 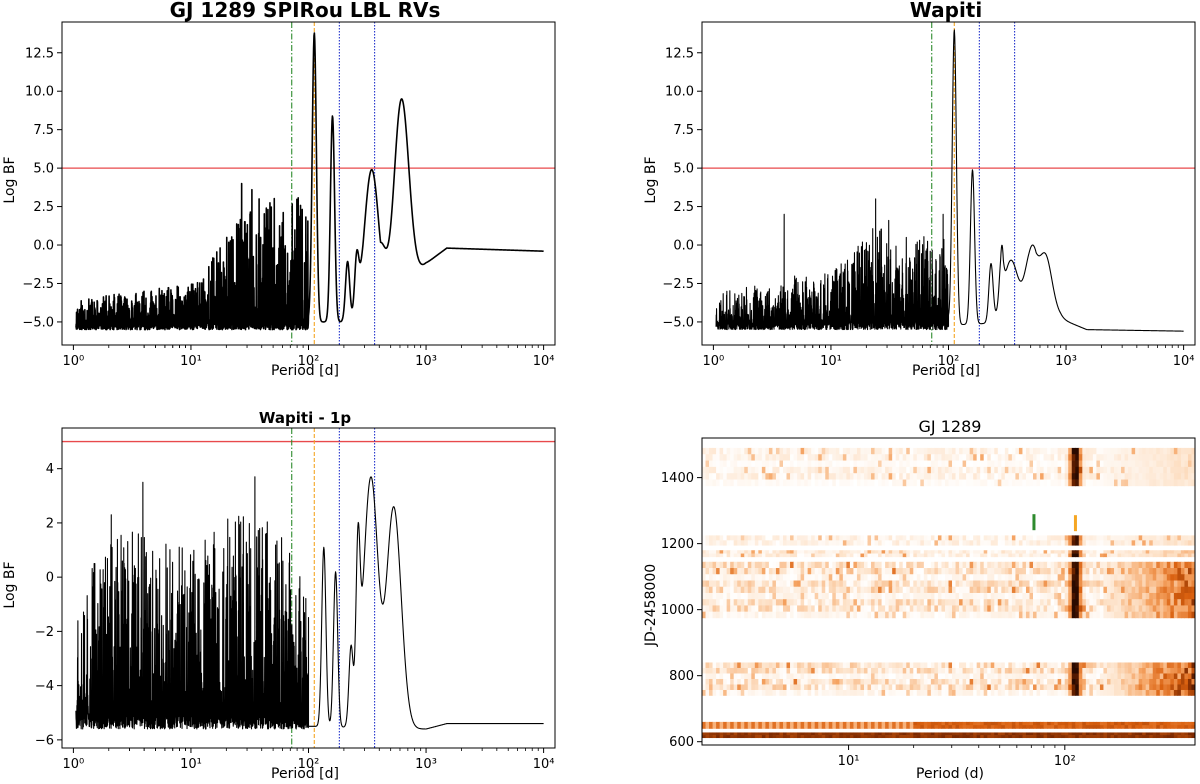 I want to click on panel-2-ytick-label-2: 0.0, so click(x=683, y=246).